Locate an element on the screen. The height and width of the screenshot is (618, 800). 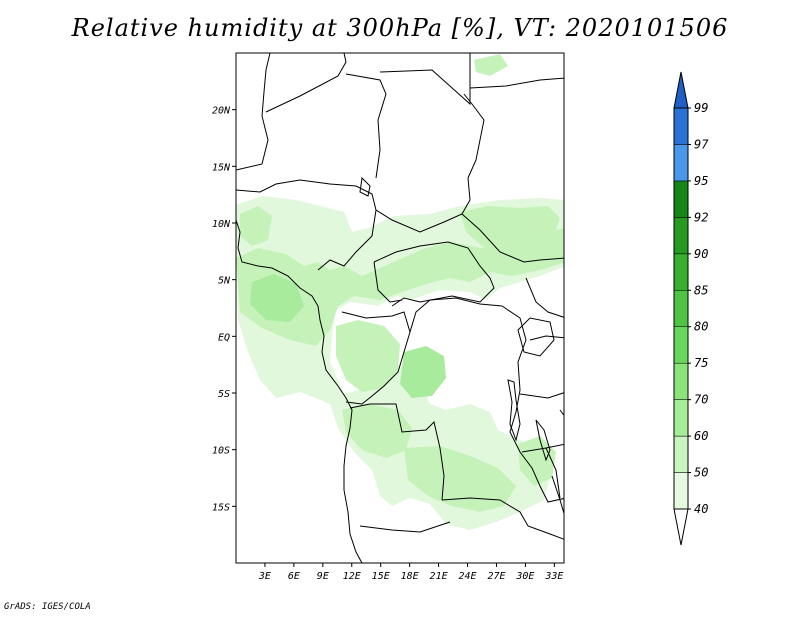
coastline-west is located at coordinates (299, 391).